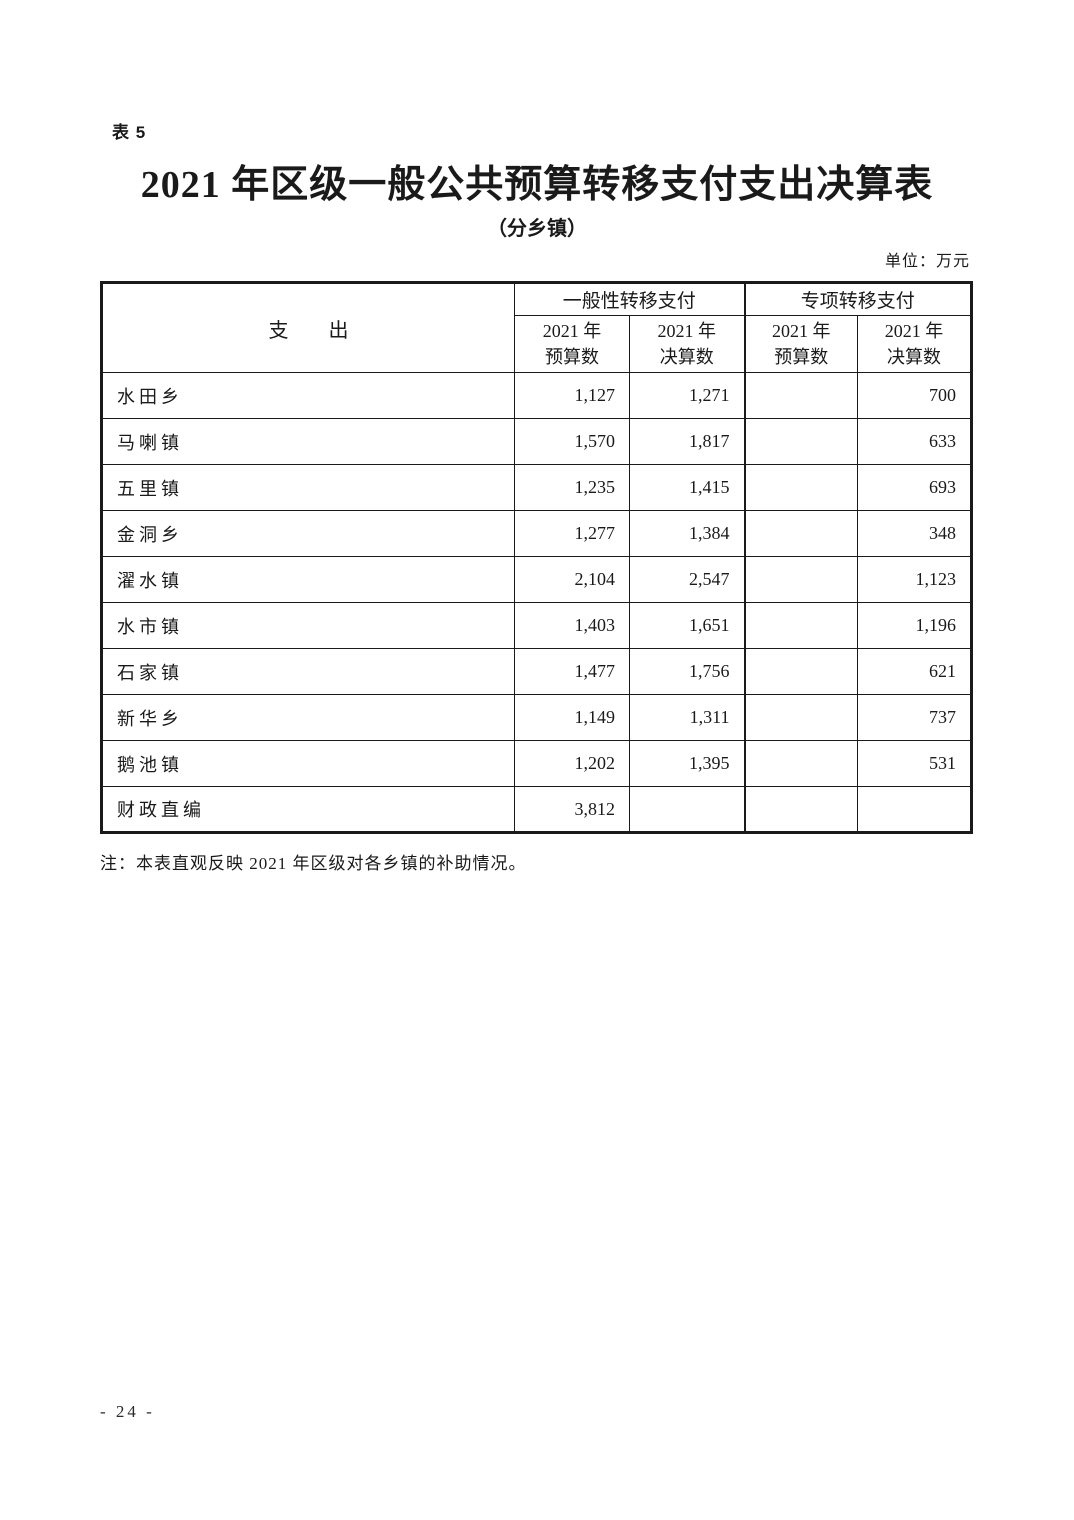 Image resolution: width=1074 pixels, height=1520 pixels. What do you see at coordinates (127, 1411) in the screenshot?
I see `page-number: - 24 -` at bounding box center [127, 1411].